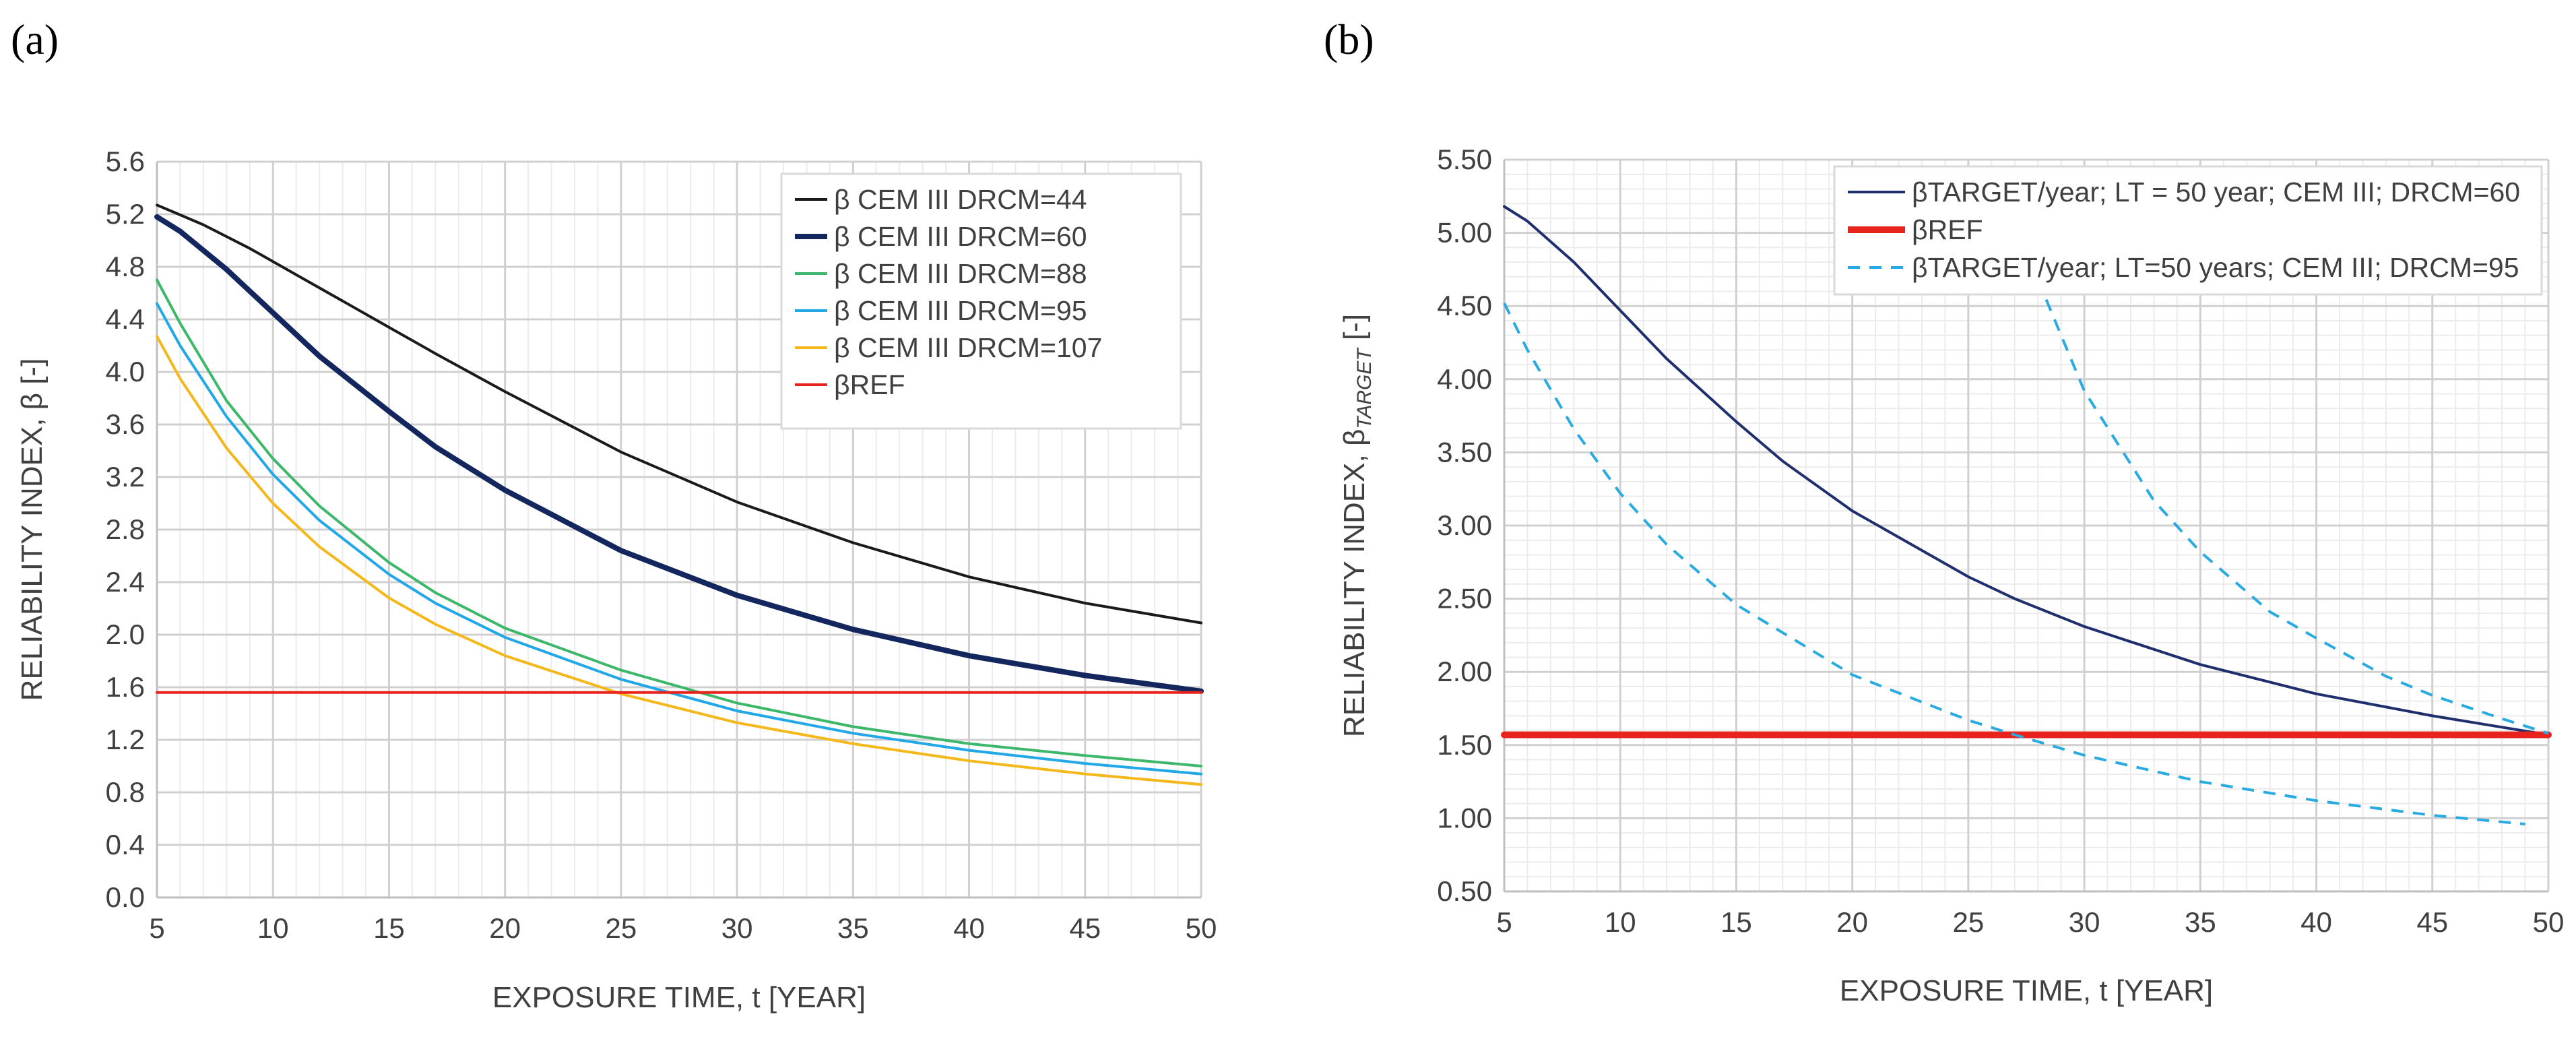  I want to click on legend-label: β CEM III DRCM=60, so click(961, 236).